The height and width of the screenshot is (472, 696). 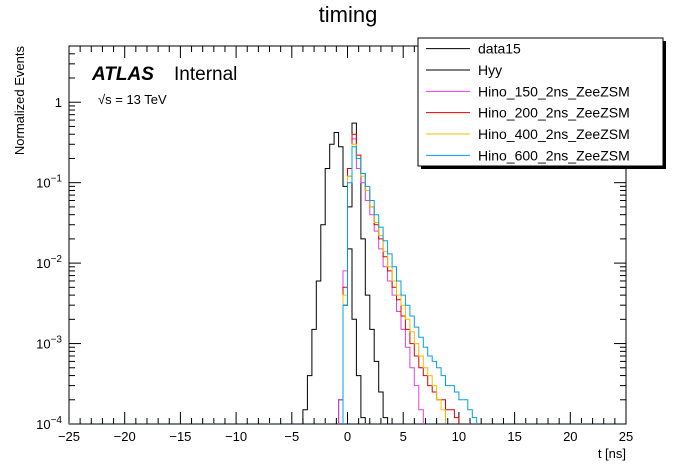 What do you see at coordinates (19, 101) in the screenshot?
I see `y-axis-label: Normalized Events` at bounding box center [19, 101].